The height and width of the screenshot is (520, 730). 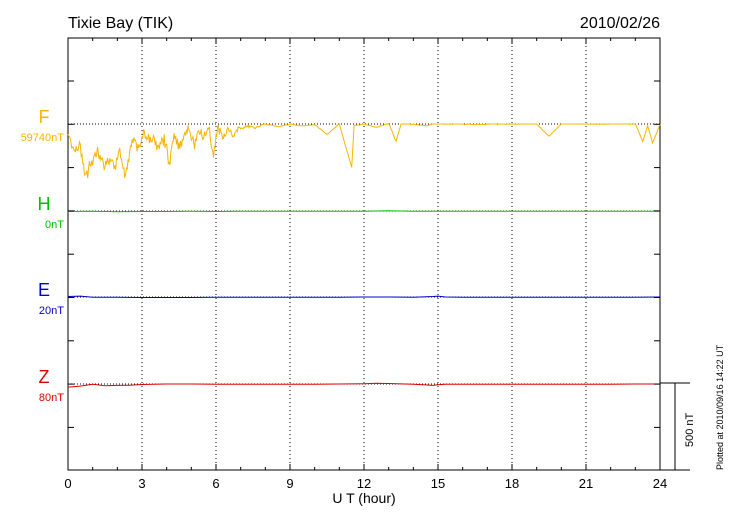 What do you see at coordinates (364, 296) in the screenshot?
I see `series-line-e` at bounding box center [364, 296].